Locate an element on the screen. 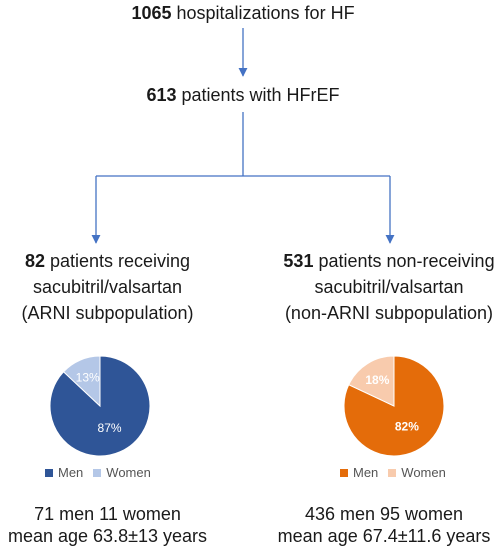  pie-label-men: 82% is located at coordinates (407, 426).